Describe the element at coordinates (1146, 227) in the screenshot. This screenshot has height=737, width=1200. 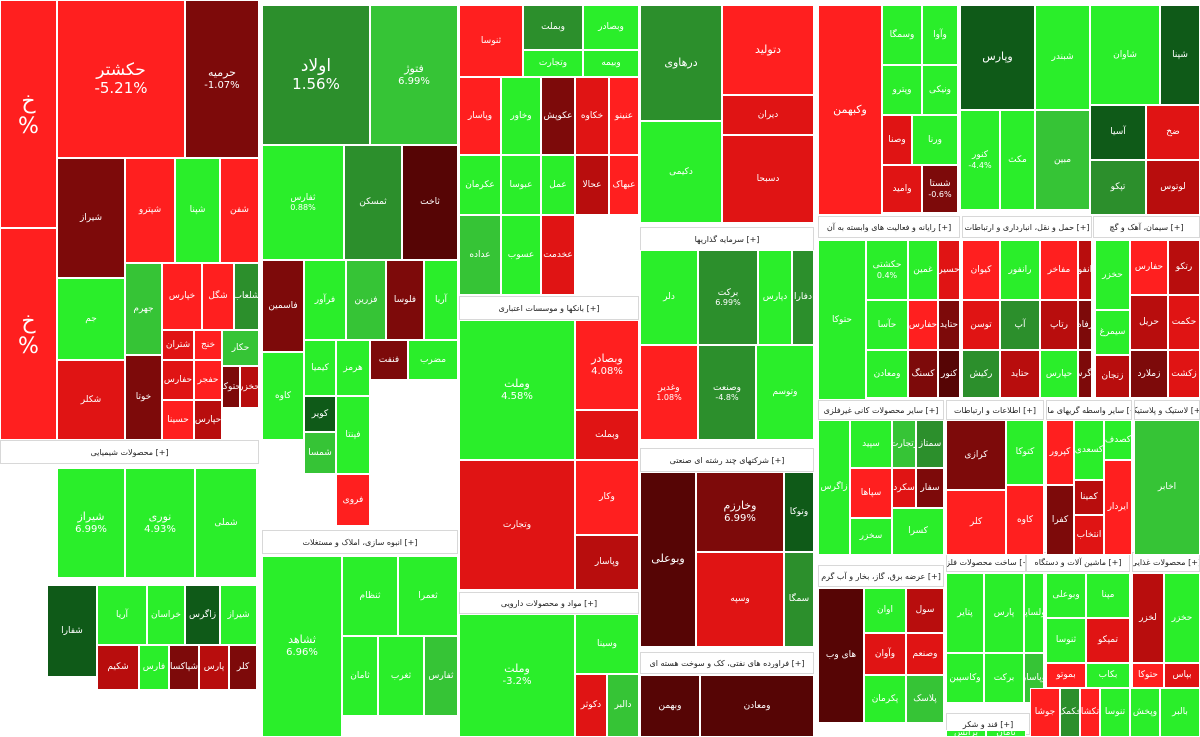
I see `sector-header-cement: [+] سیمان، آهک و گچ` at that location.